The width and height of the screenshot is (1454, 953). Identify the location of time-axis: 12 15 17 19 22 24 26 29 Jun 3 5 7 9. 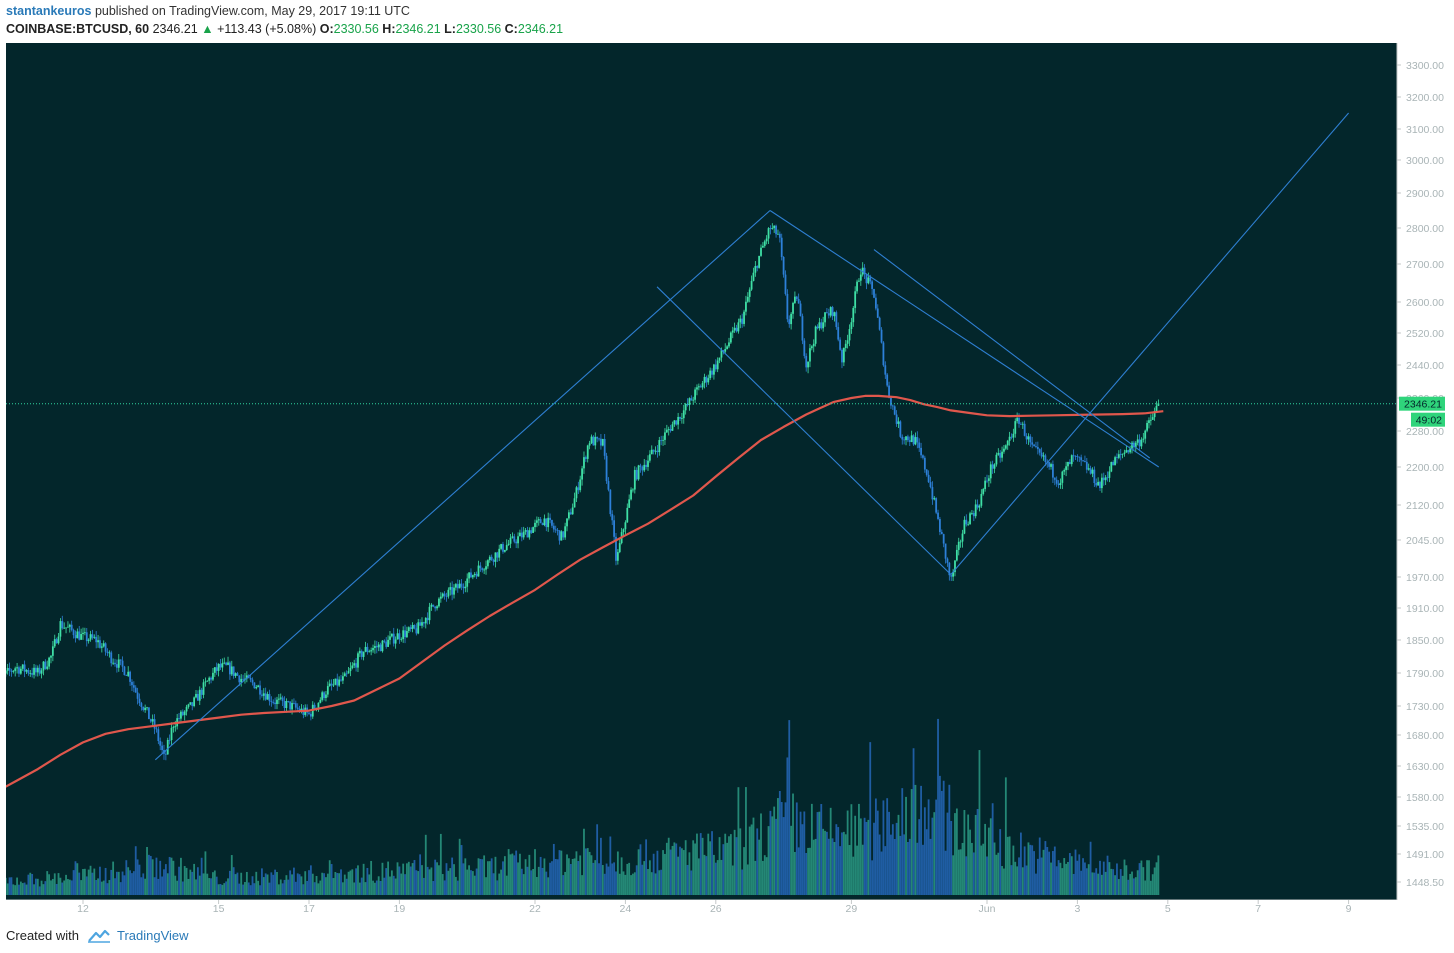
(714, 907).